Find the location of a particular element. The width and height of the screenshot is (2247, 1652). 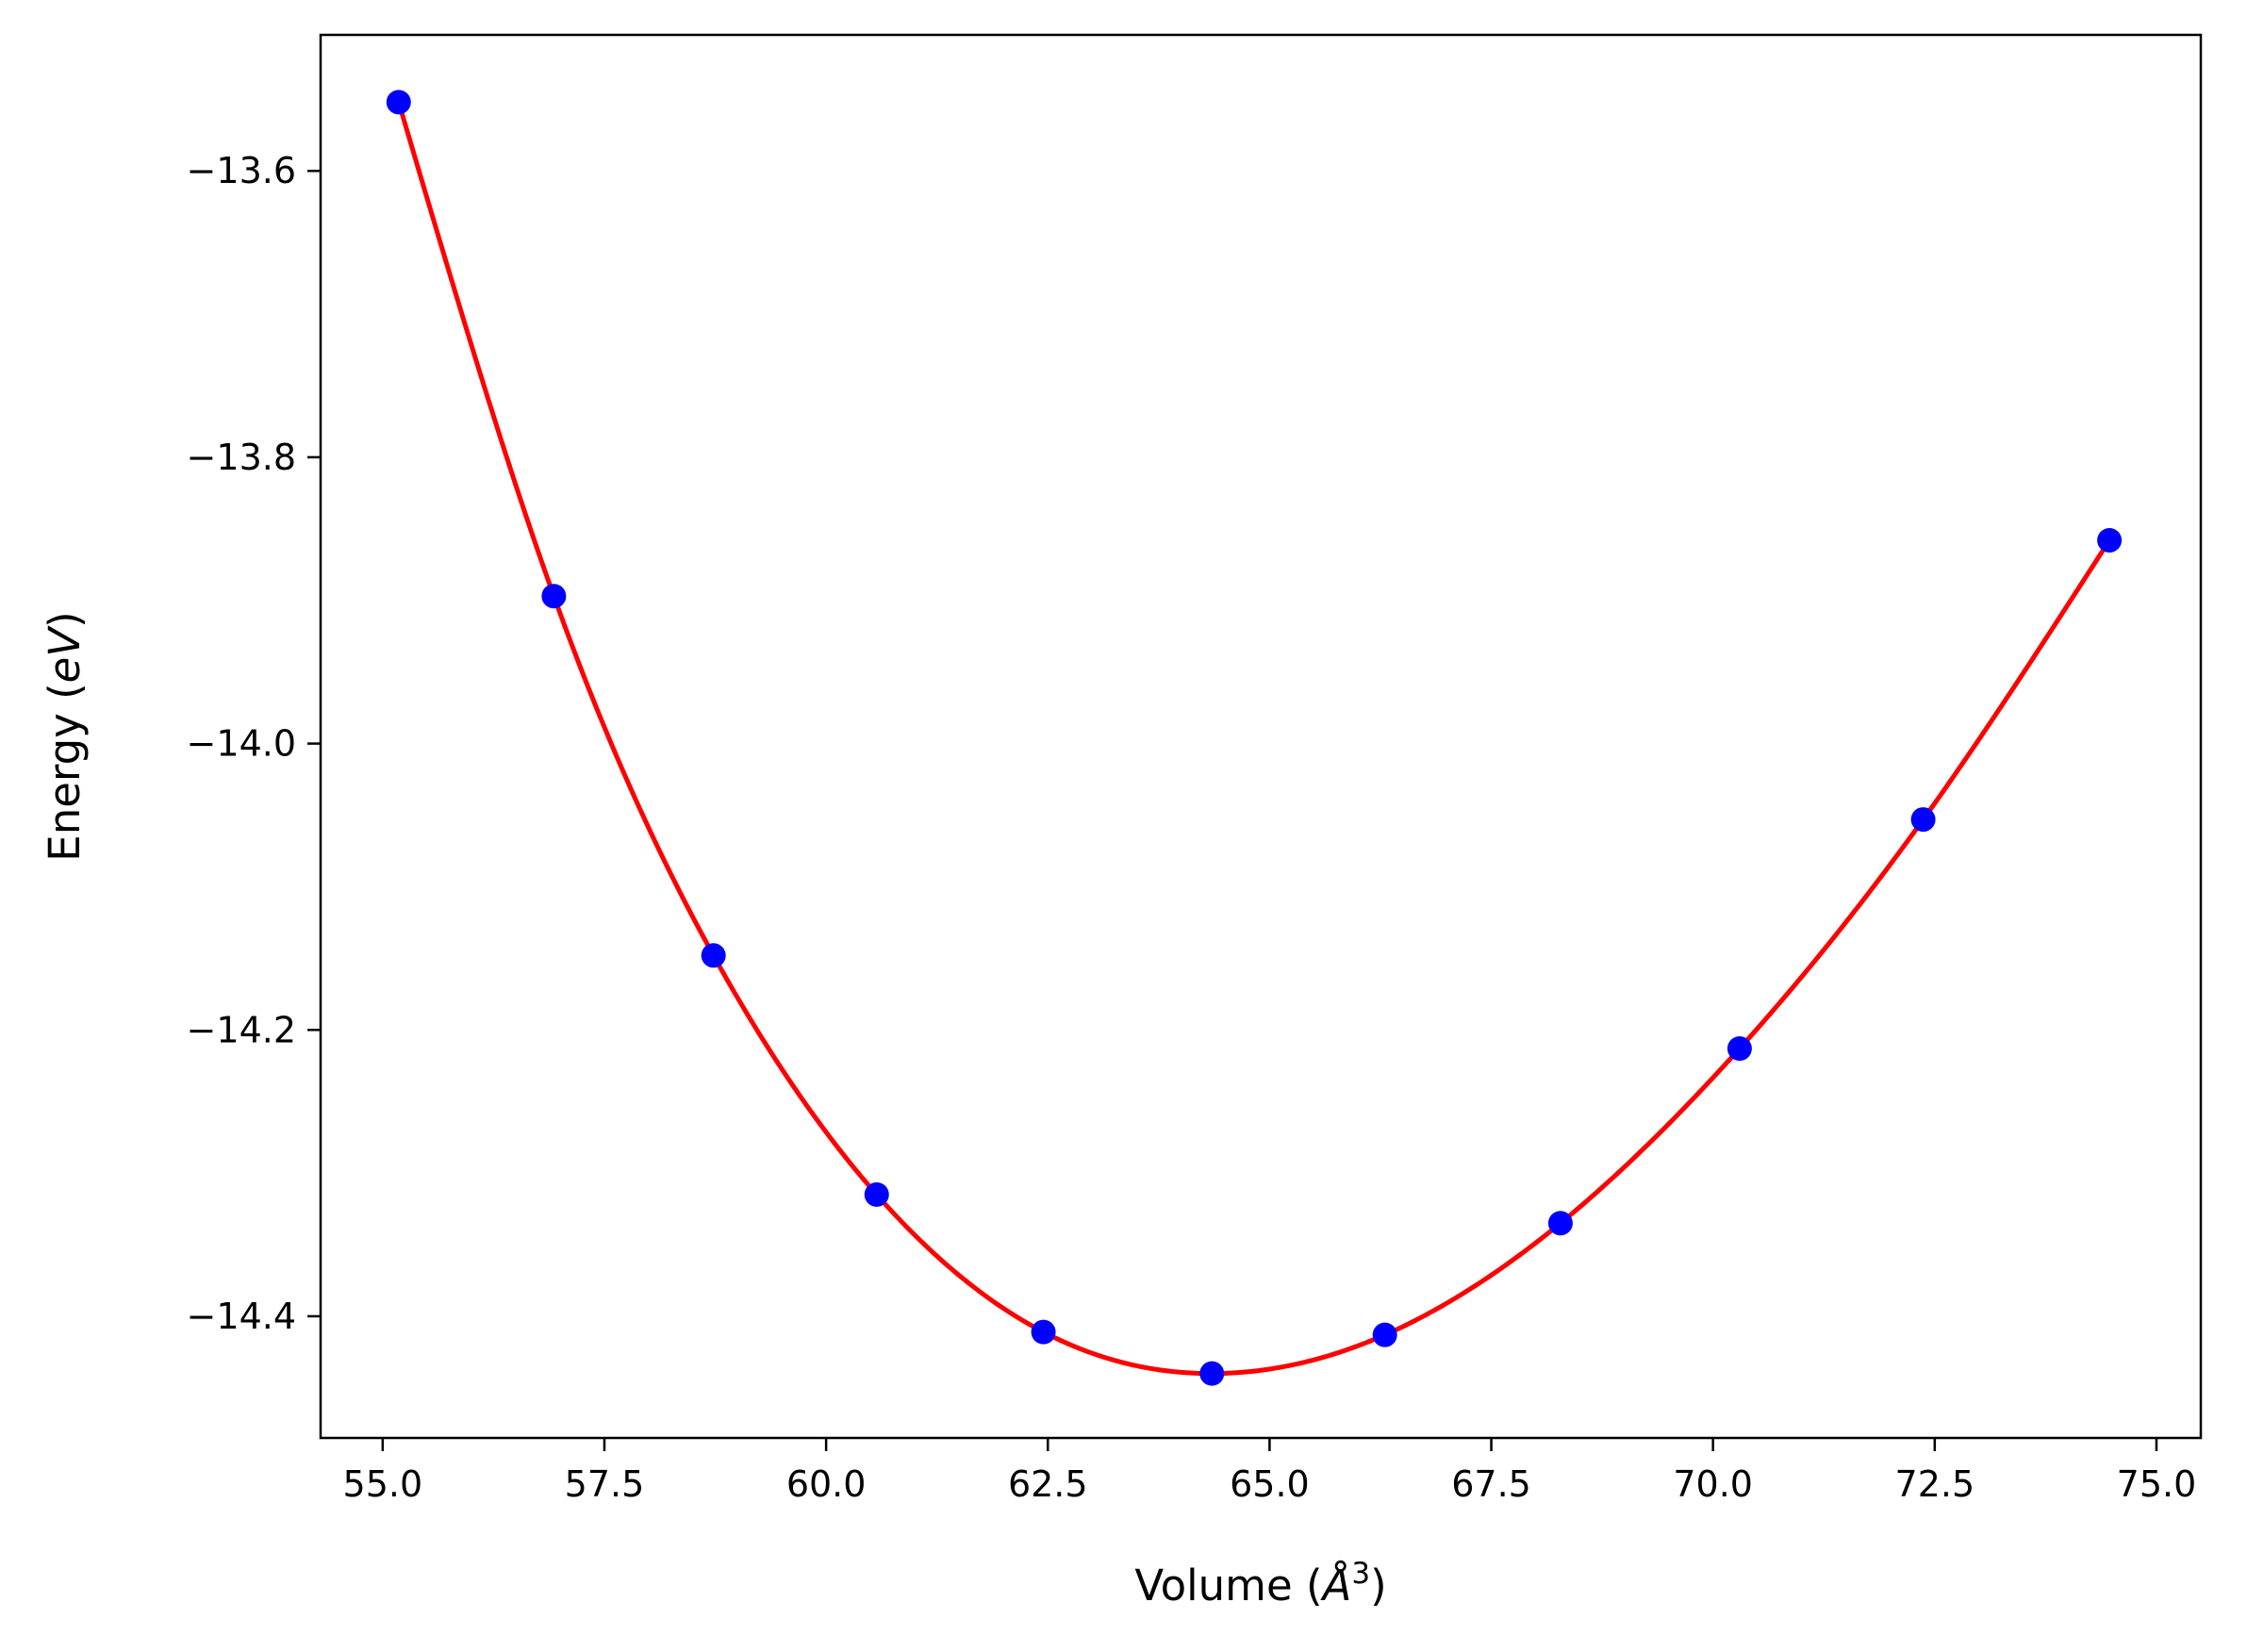

y-axis-label-close: ) is located at coordinates (65, 619).